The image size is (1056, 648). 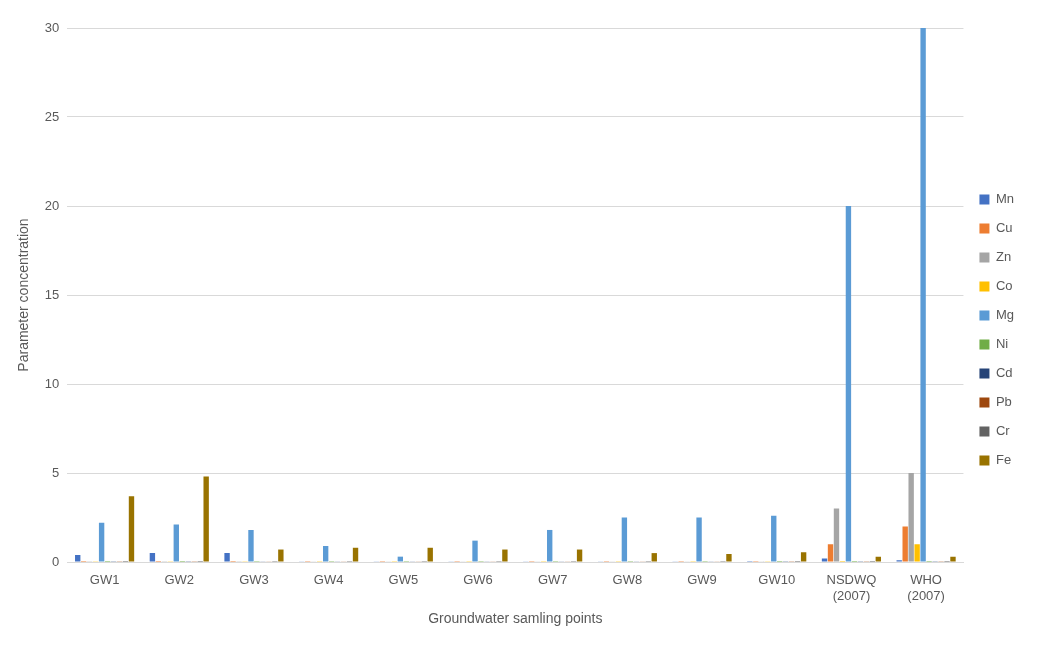 I want to click on x-tick-label: GW9, so click(x=702, y=580).